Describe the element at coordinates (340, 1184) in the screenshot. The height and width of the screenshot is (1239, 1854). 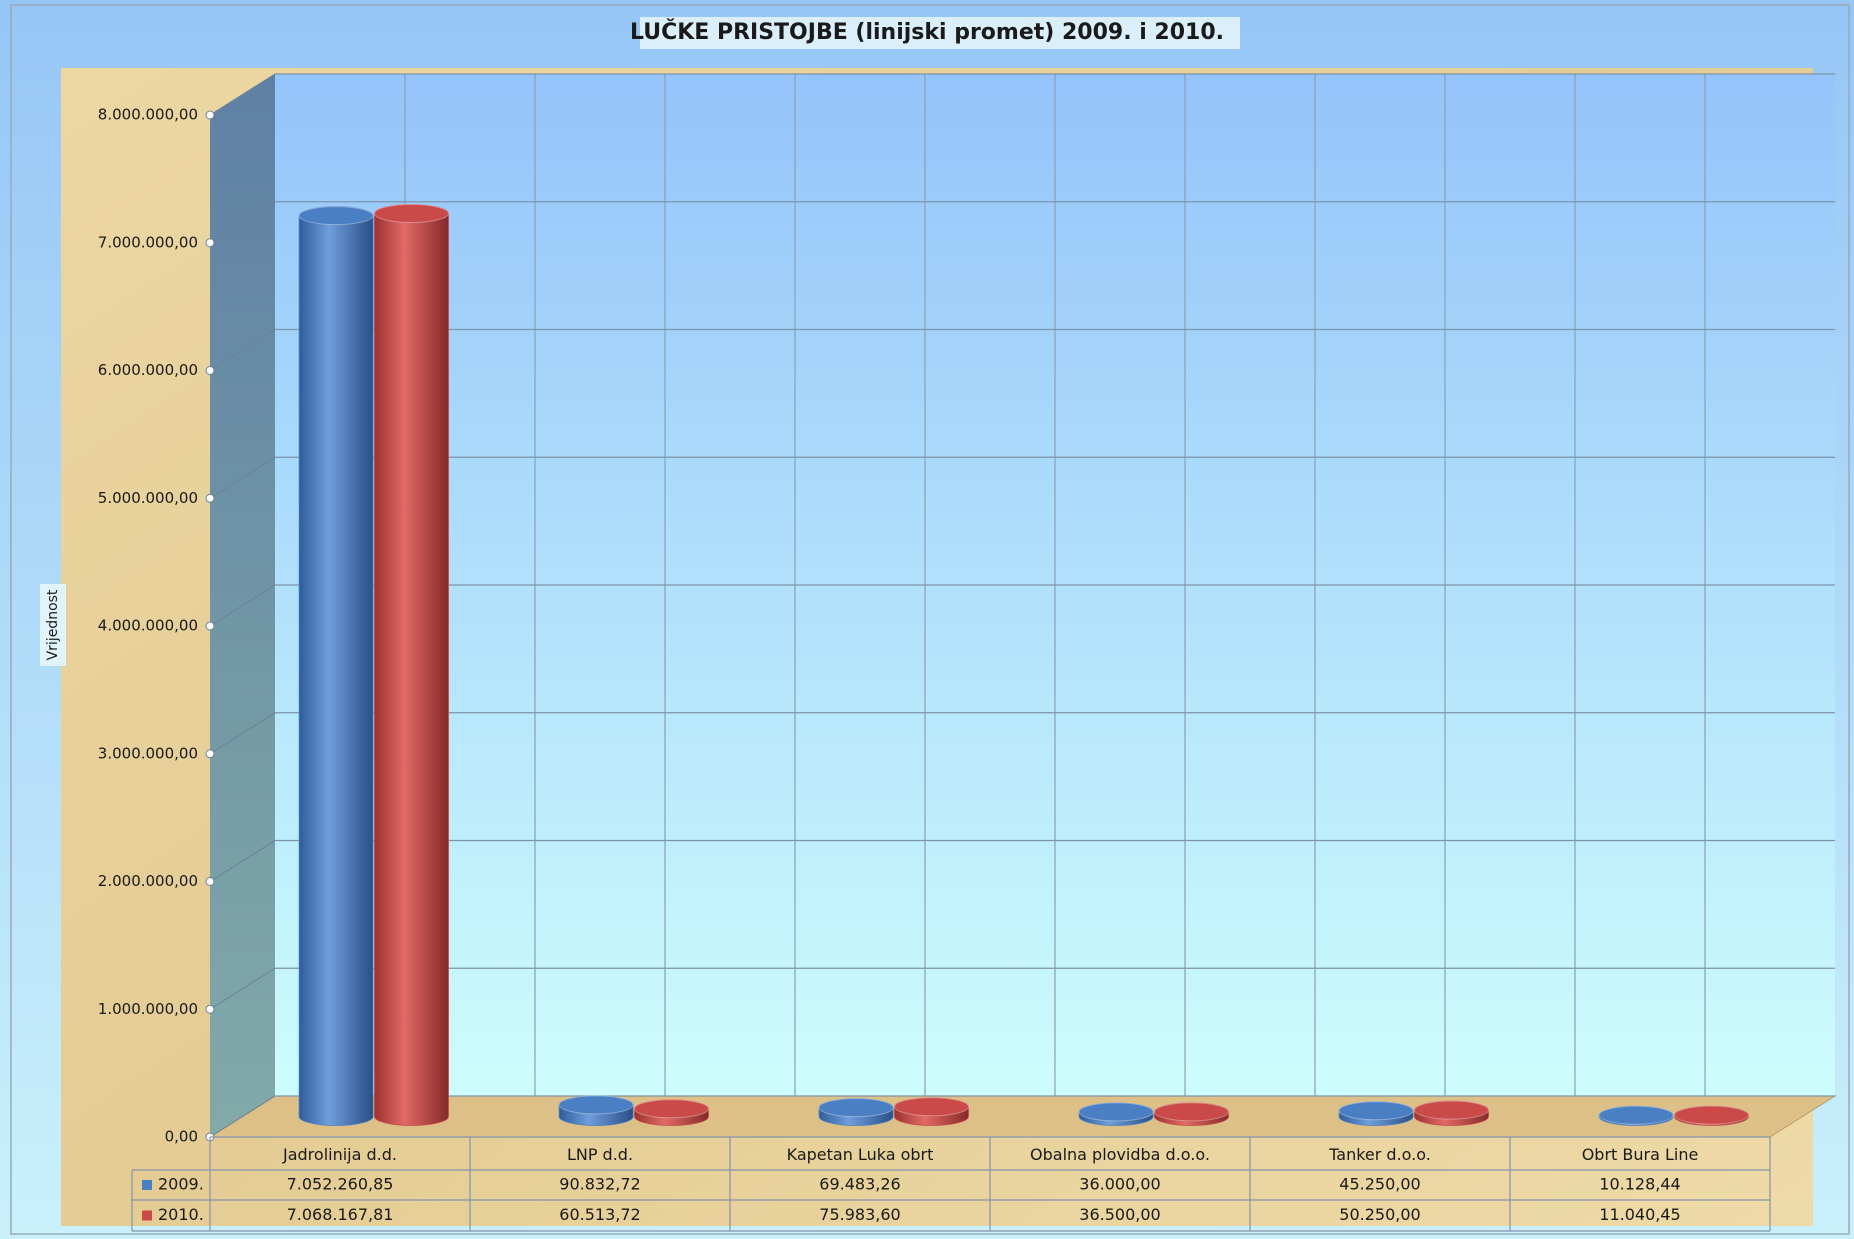
I see `data-label: 7.052.260,85` at that location.